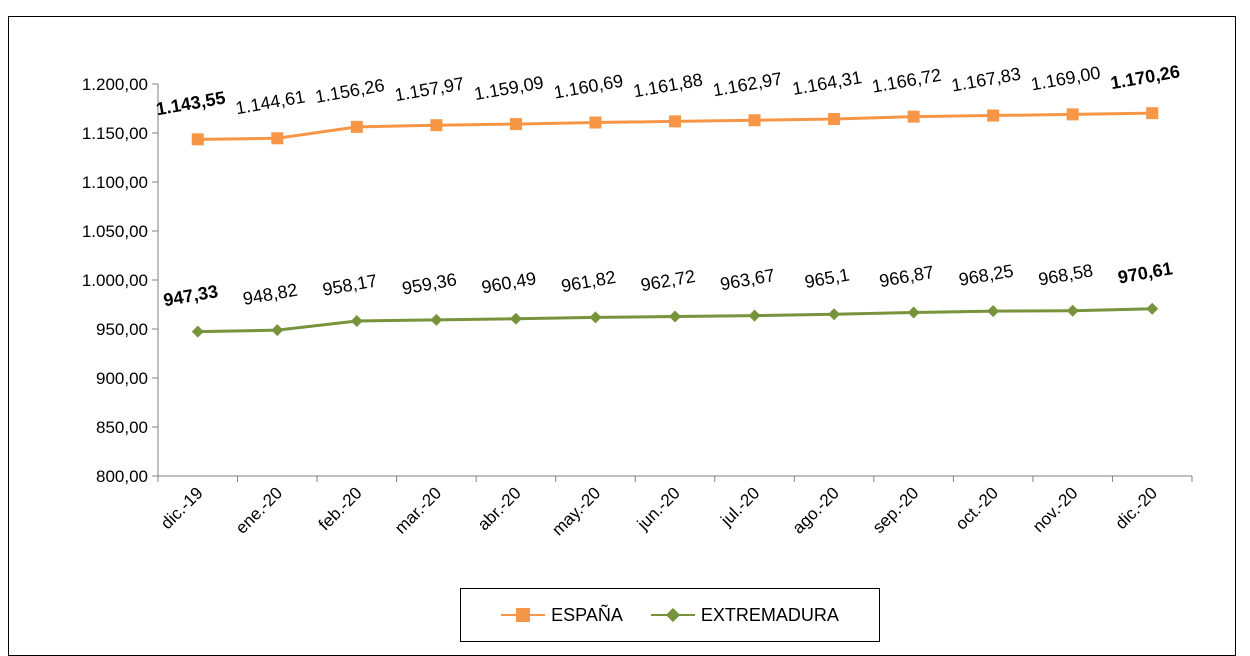 The image size is (1250, 656). Describe the element at coordinates (270, 294) in the screenshot. I see `data-label: 948,82` at that location.